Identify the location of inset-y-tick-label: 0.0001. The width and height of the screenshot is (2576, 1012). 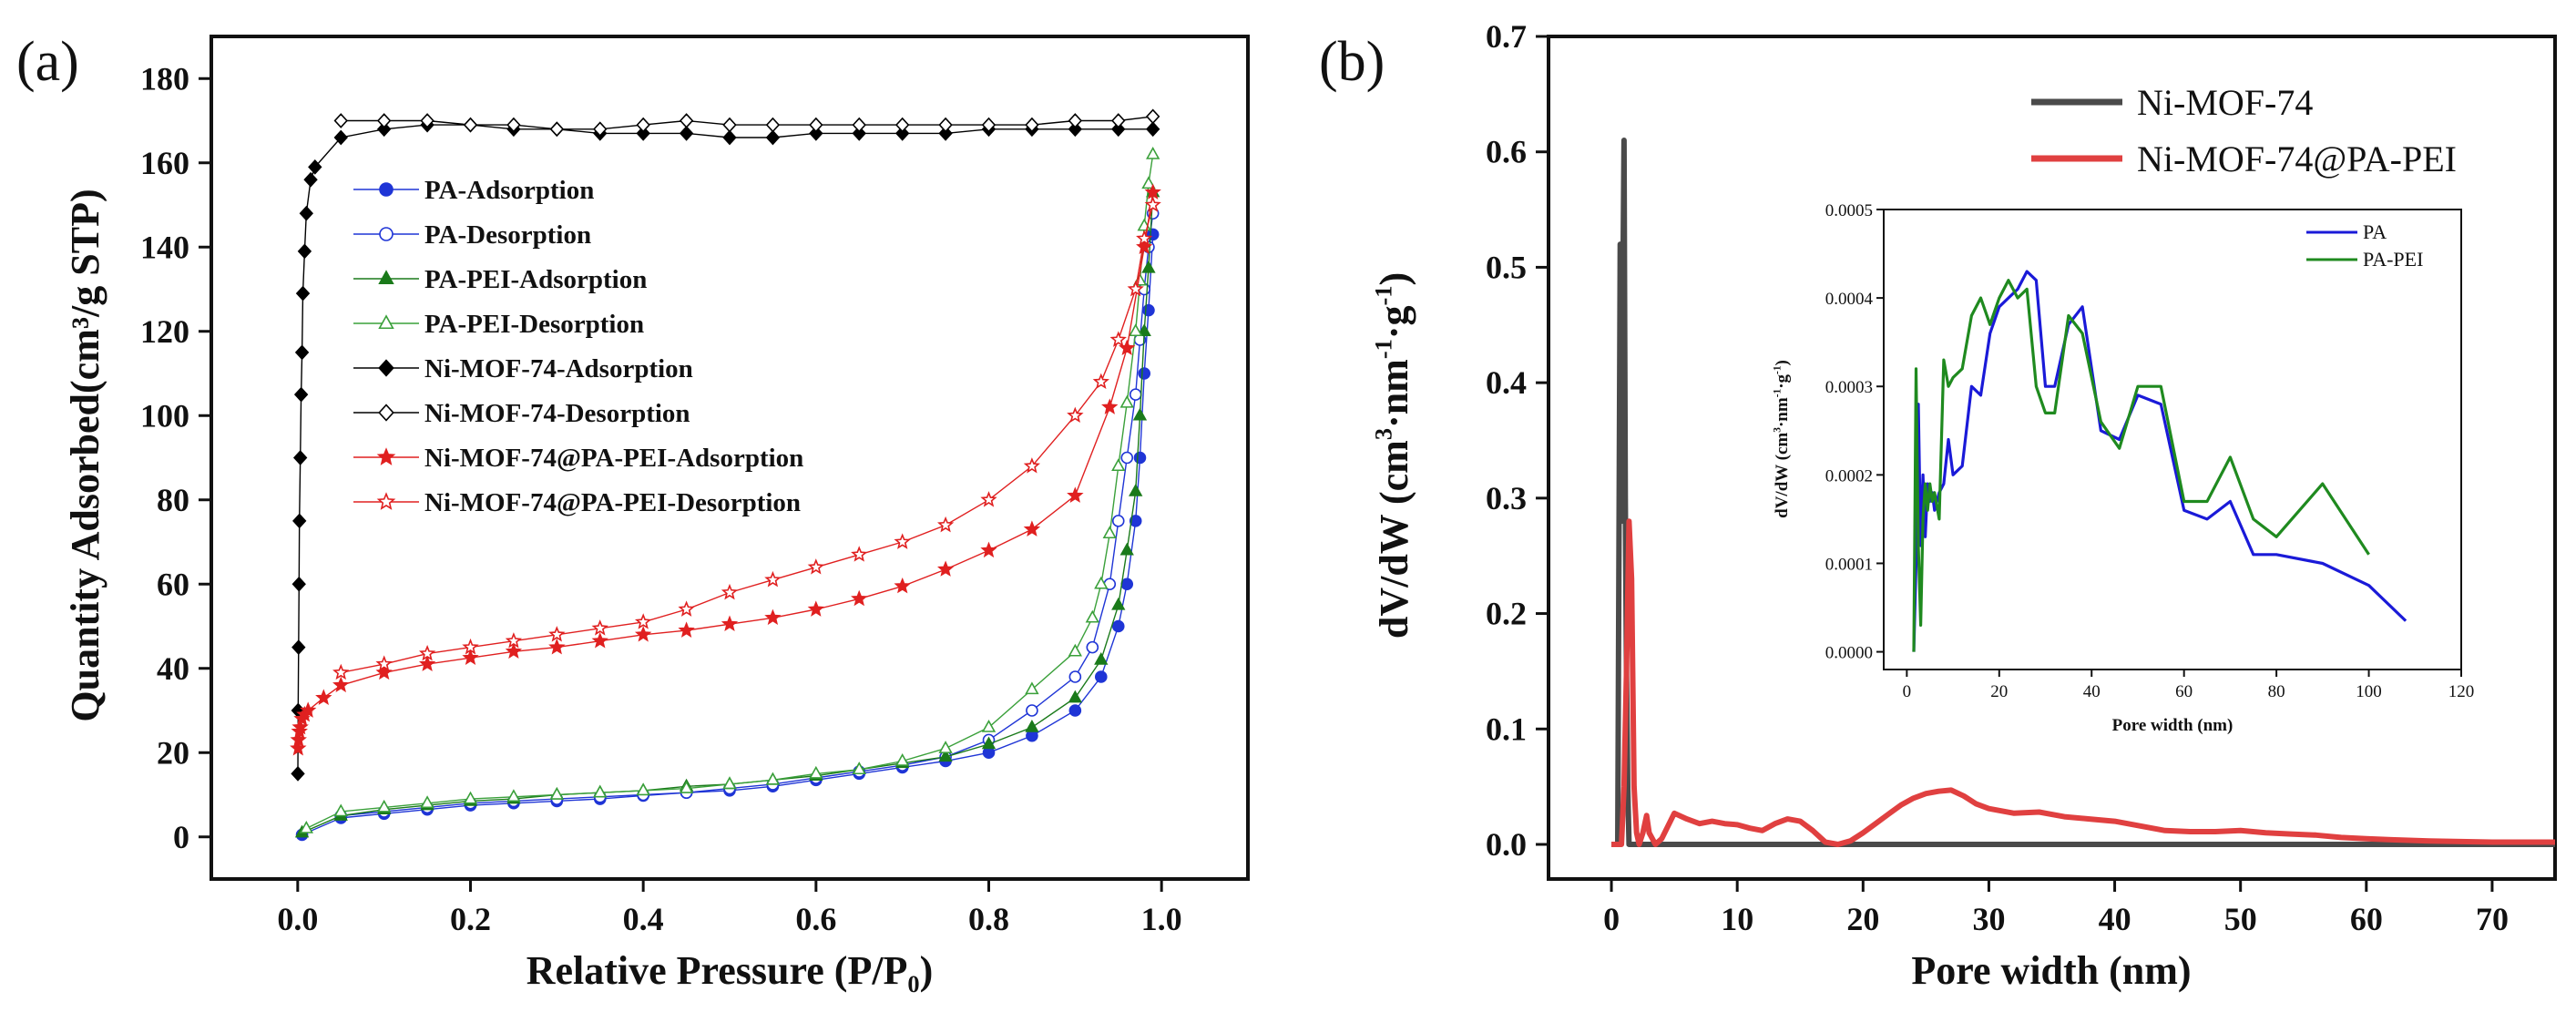
(1849, 564).